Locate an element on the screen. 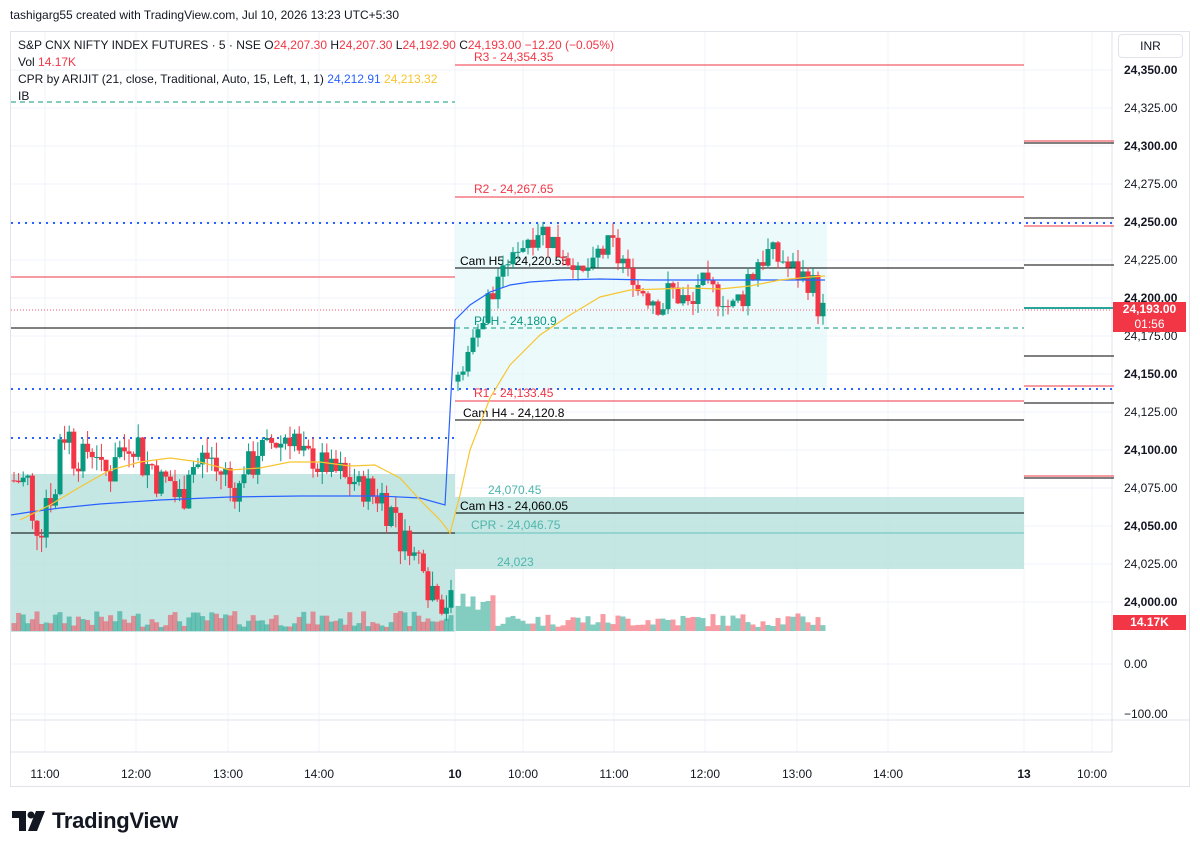 The width and height of the screenshot is (1200, 851). x-tick: 12:00 is located at coordinates (136, 774).